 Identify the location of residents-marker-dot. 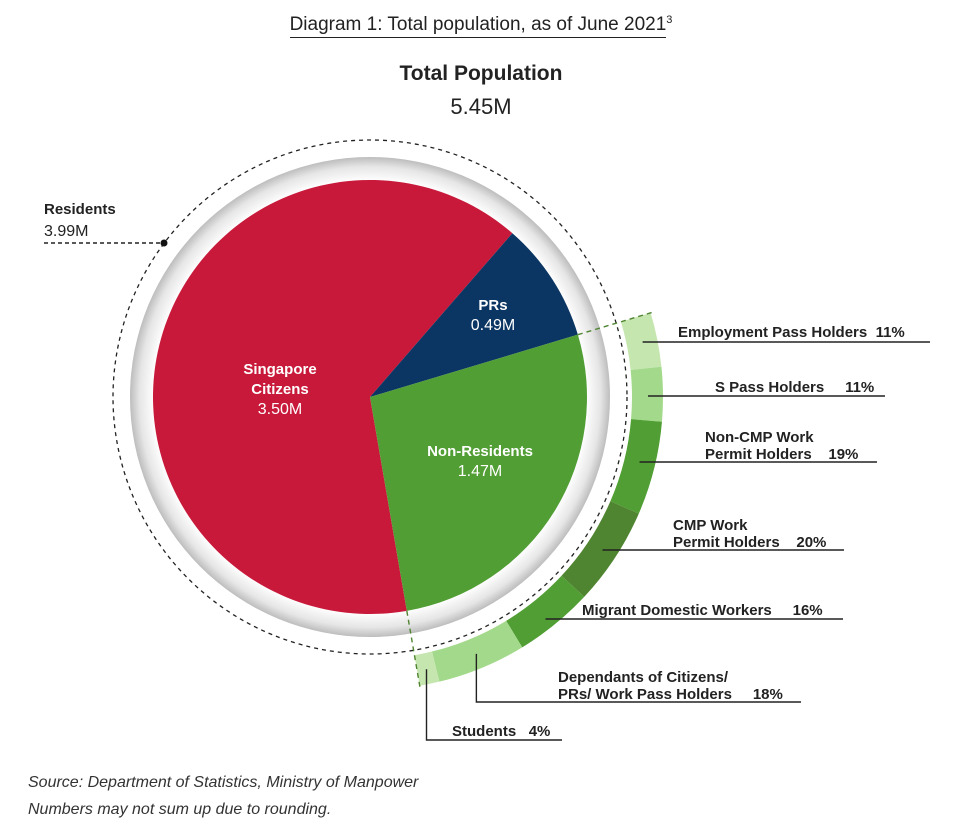
(164, 243).